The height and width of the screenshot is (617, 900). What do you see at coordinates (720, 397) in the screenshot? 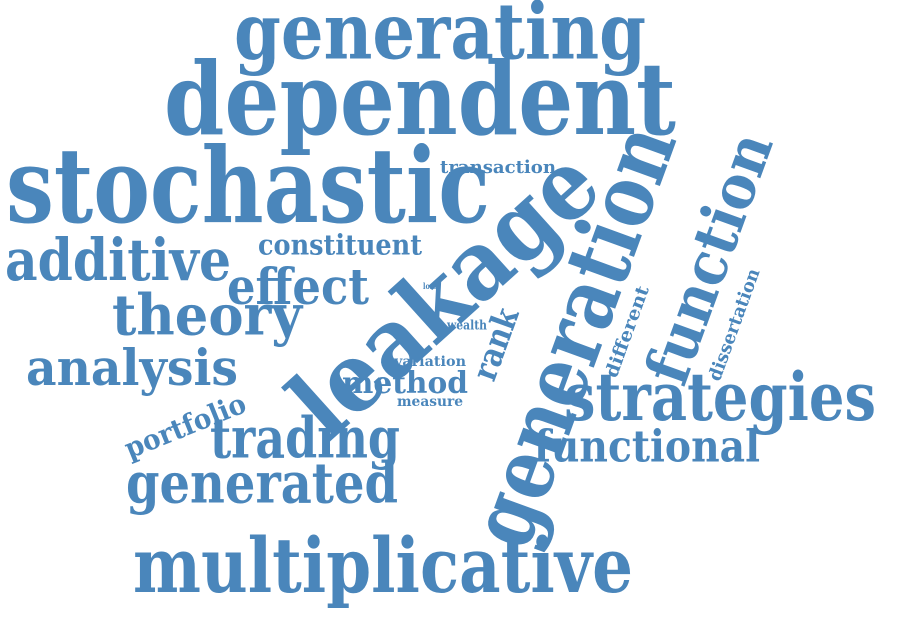
I see `word-strategies: strategies` at bounding box center [720, 397].